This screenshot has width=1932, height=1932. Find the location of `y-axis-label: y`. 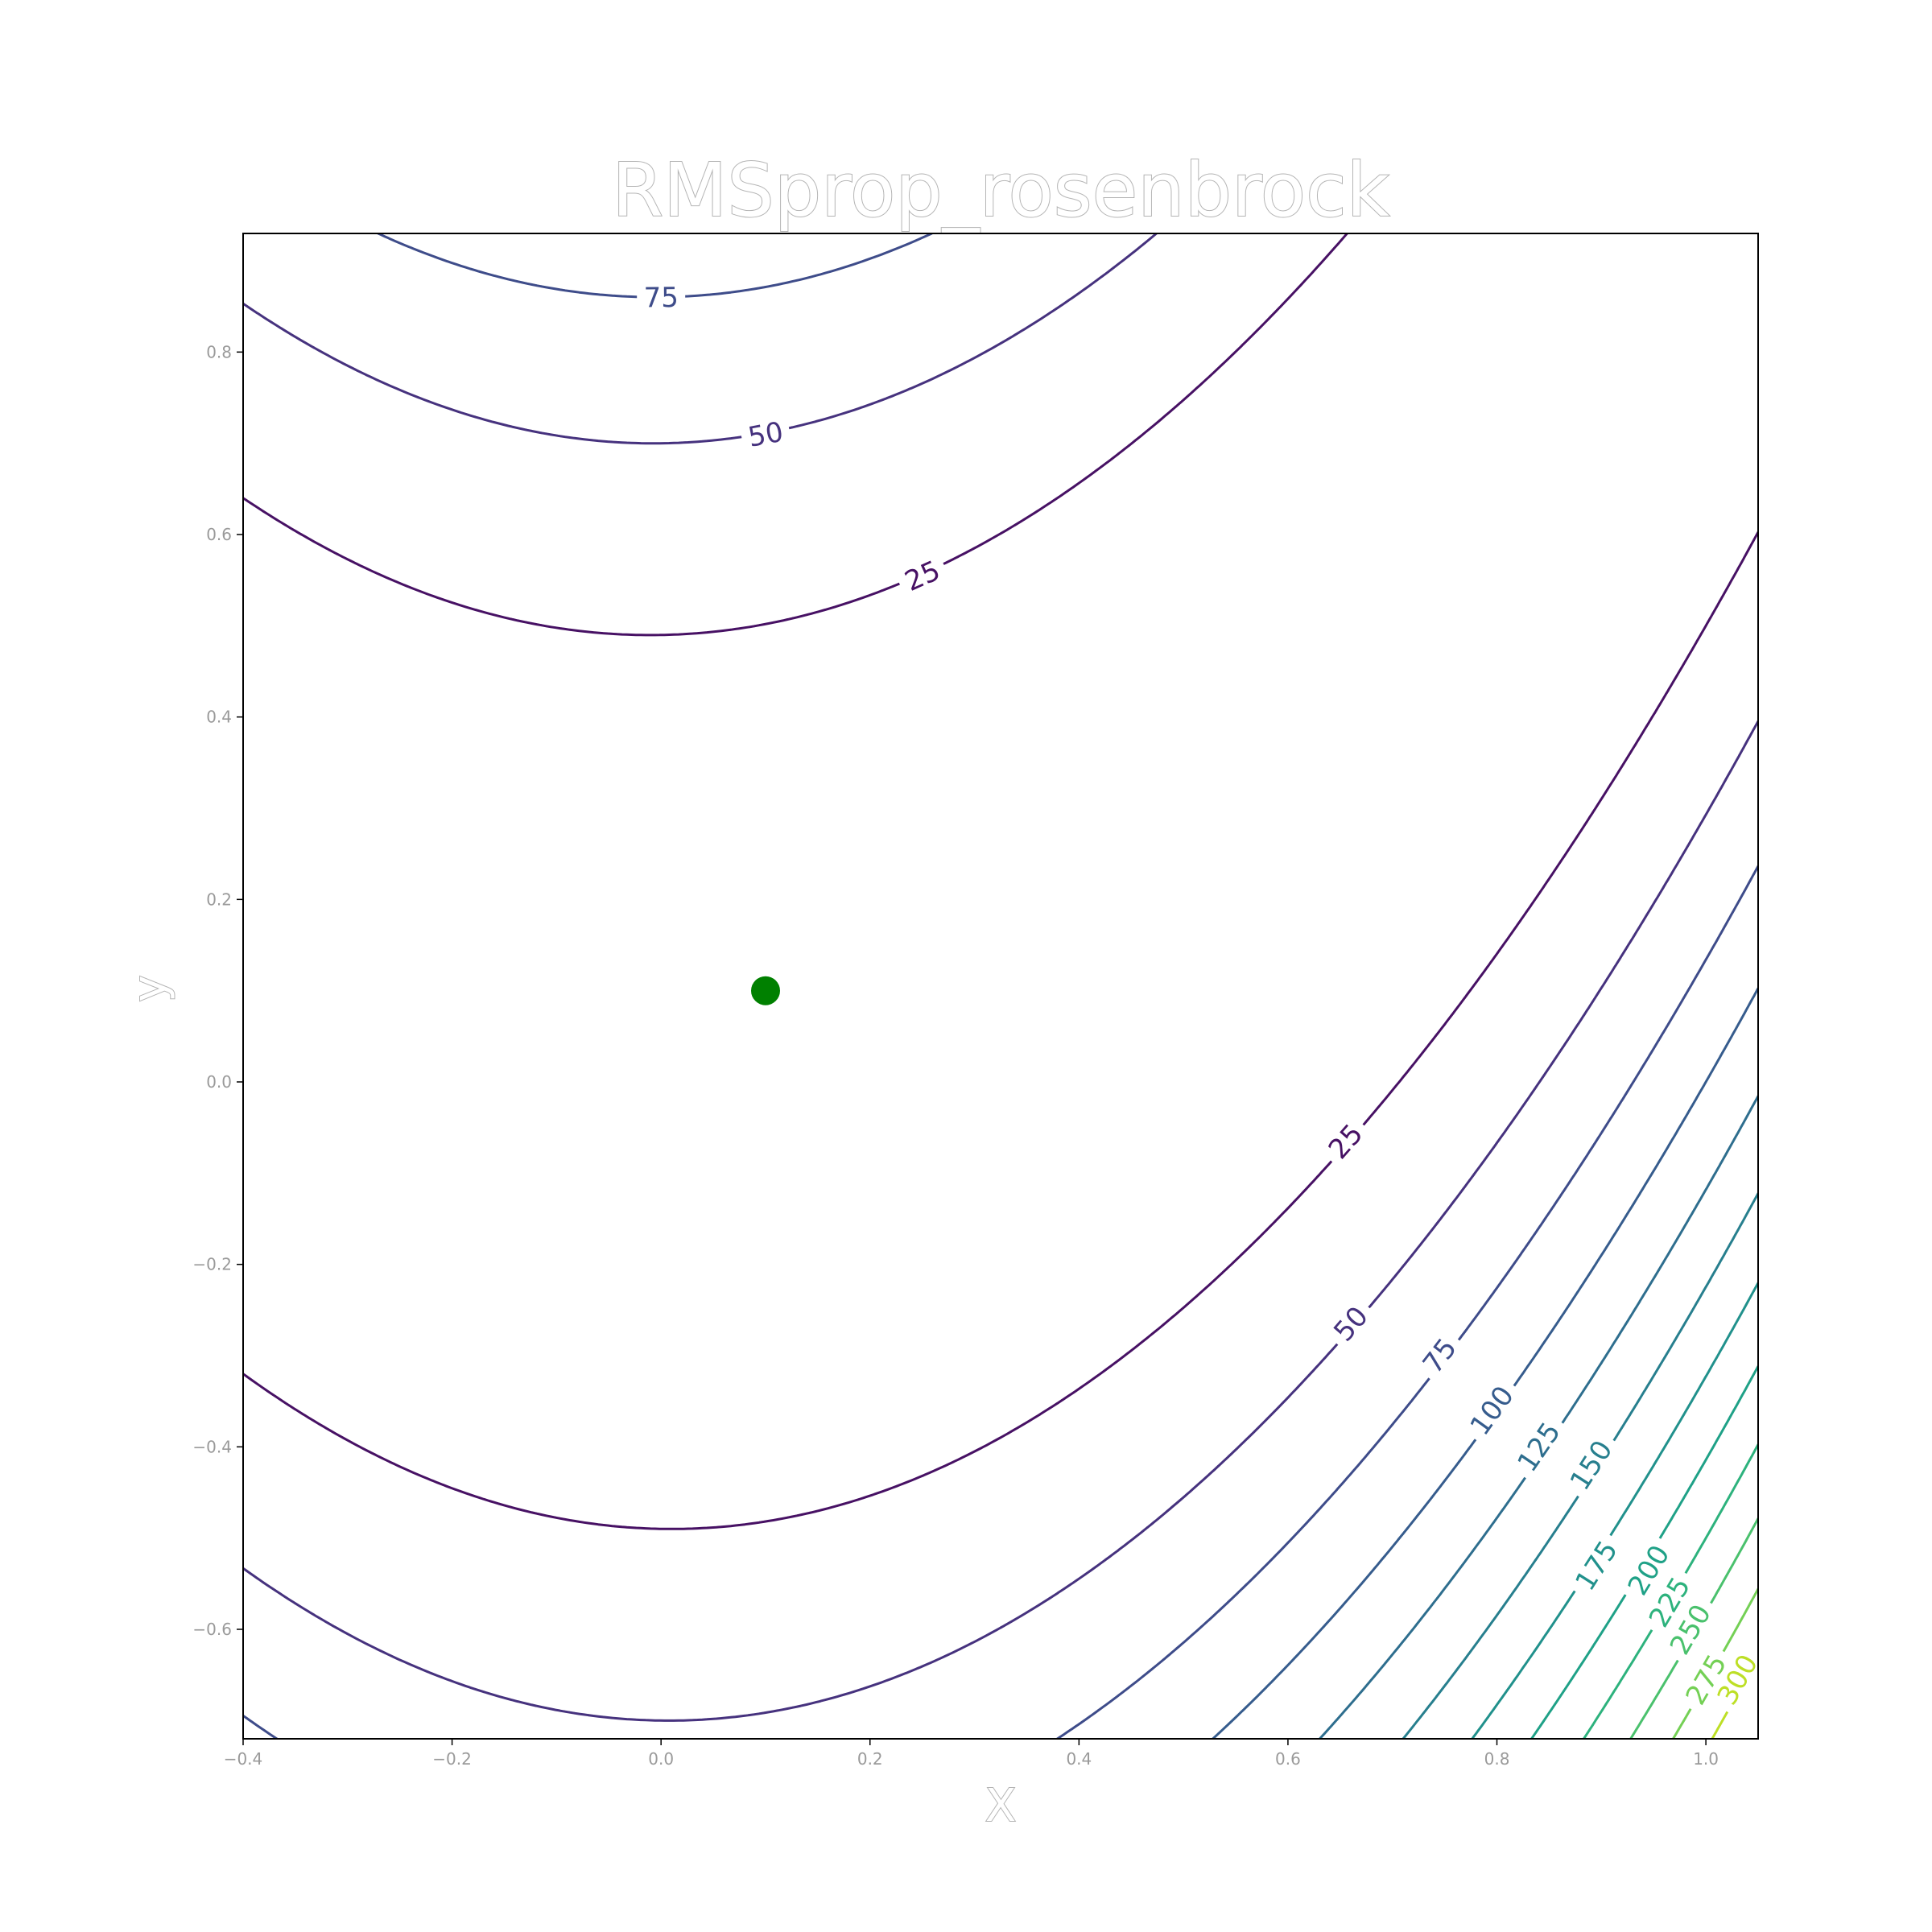

y-axis-label: y is located at coordinates (150, 988).